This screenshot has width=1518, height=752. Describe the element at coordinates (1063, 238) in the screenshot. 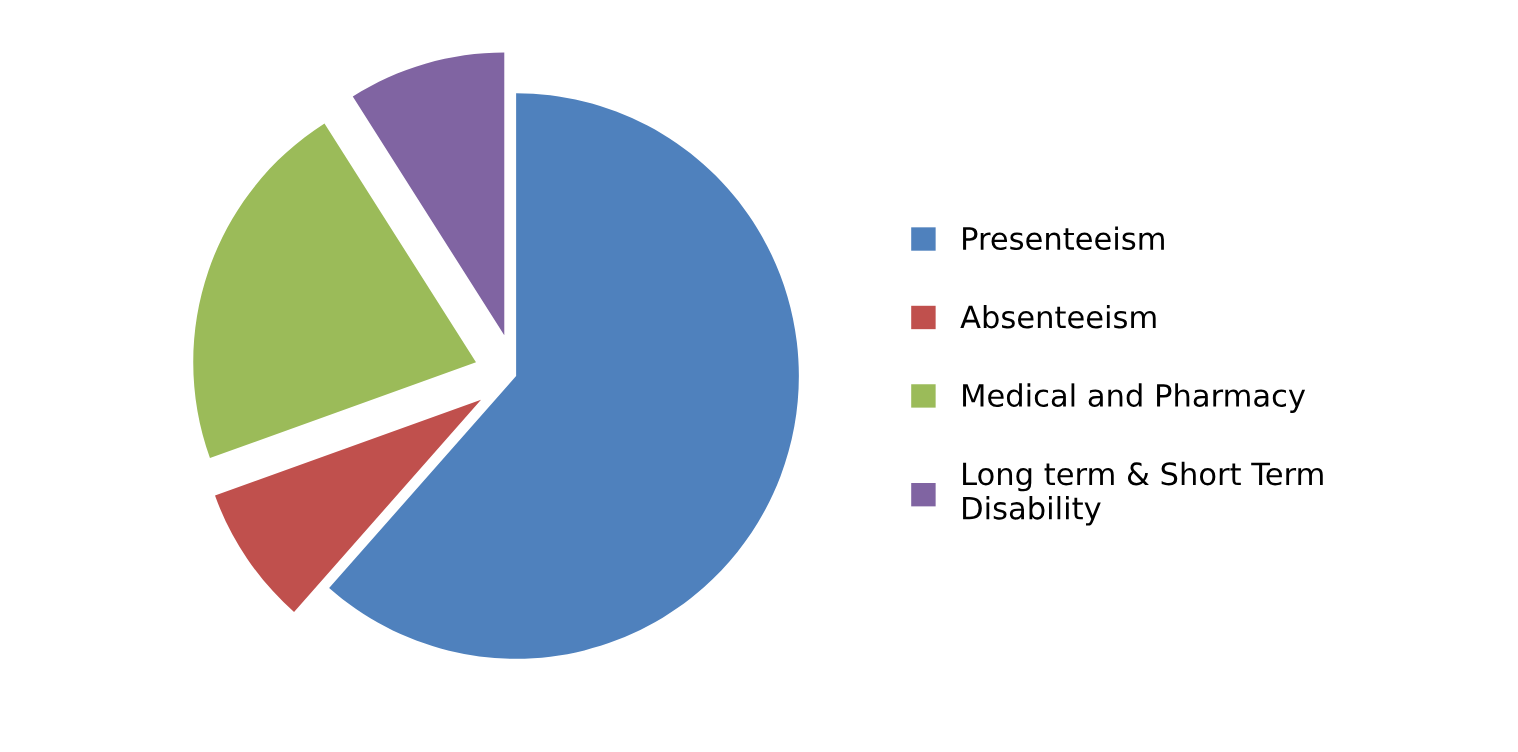

I see `legend-label: Presenteeism` at that location.